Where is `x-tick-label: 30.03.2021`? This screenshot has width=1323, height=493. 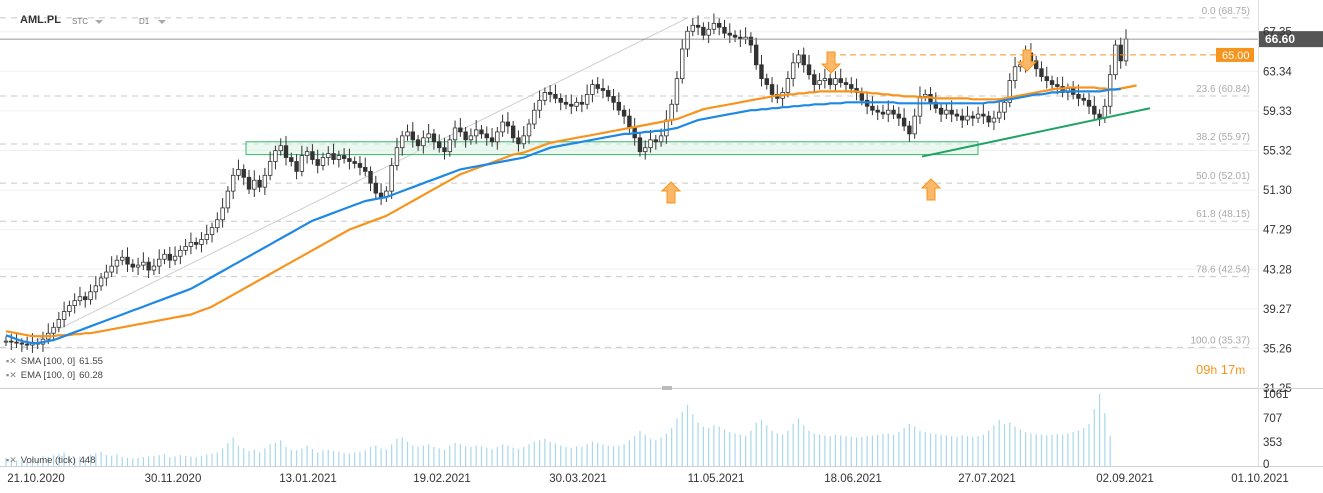 x-tick-label: 30.03.2021 is located at coordinates (578, 479).